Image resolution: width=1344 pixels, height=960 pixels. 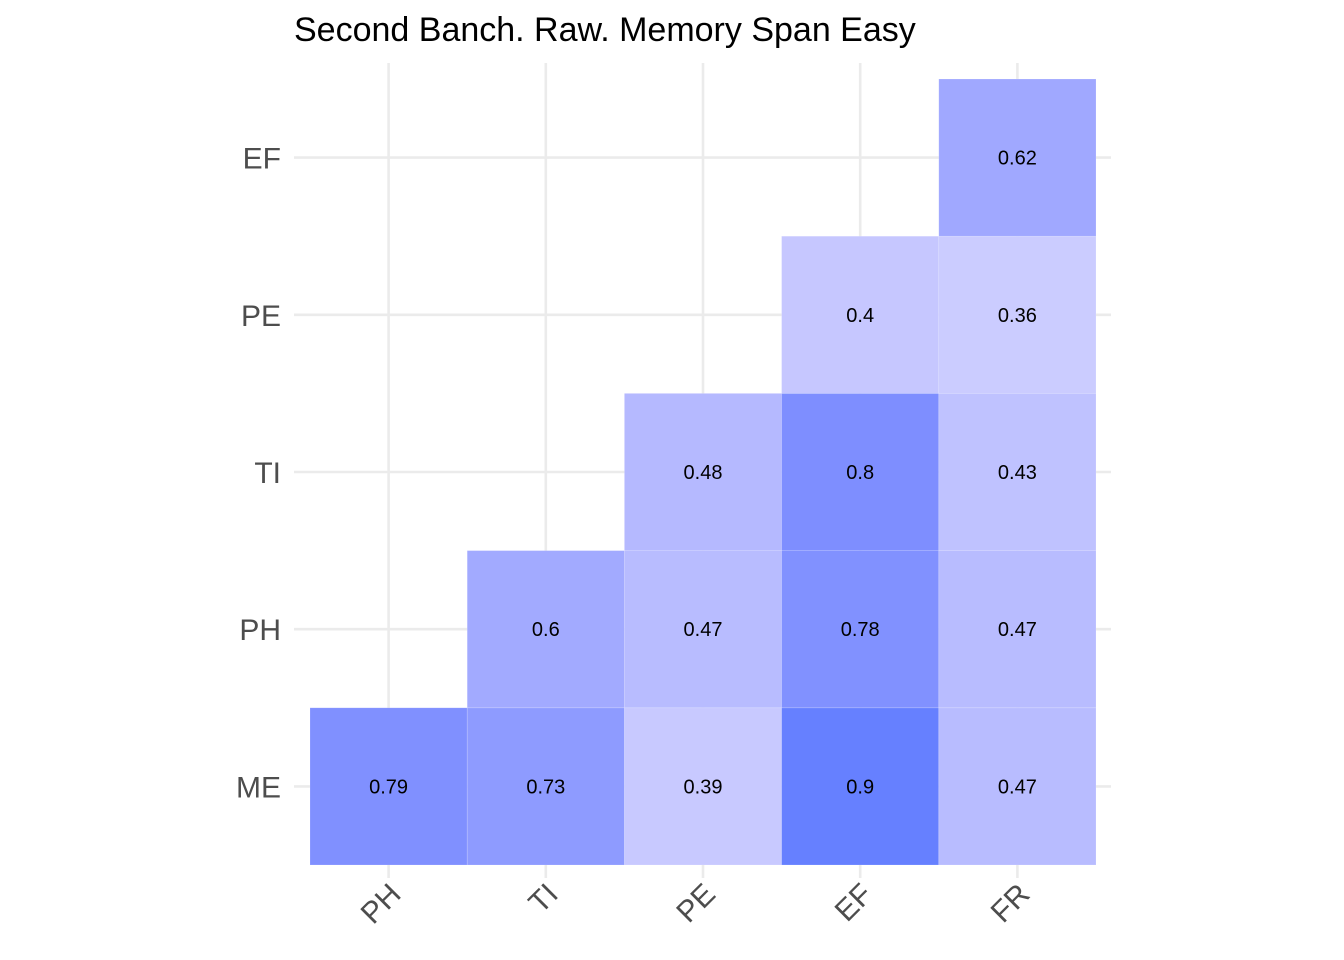 I want to click on y-axis-ticks: ME PH TI PE EF, so click(x=258, y=474).